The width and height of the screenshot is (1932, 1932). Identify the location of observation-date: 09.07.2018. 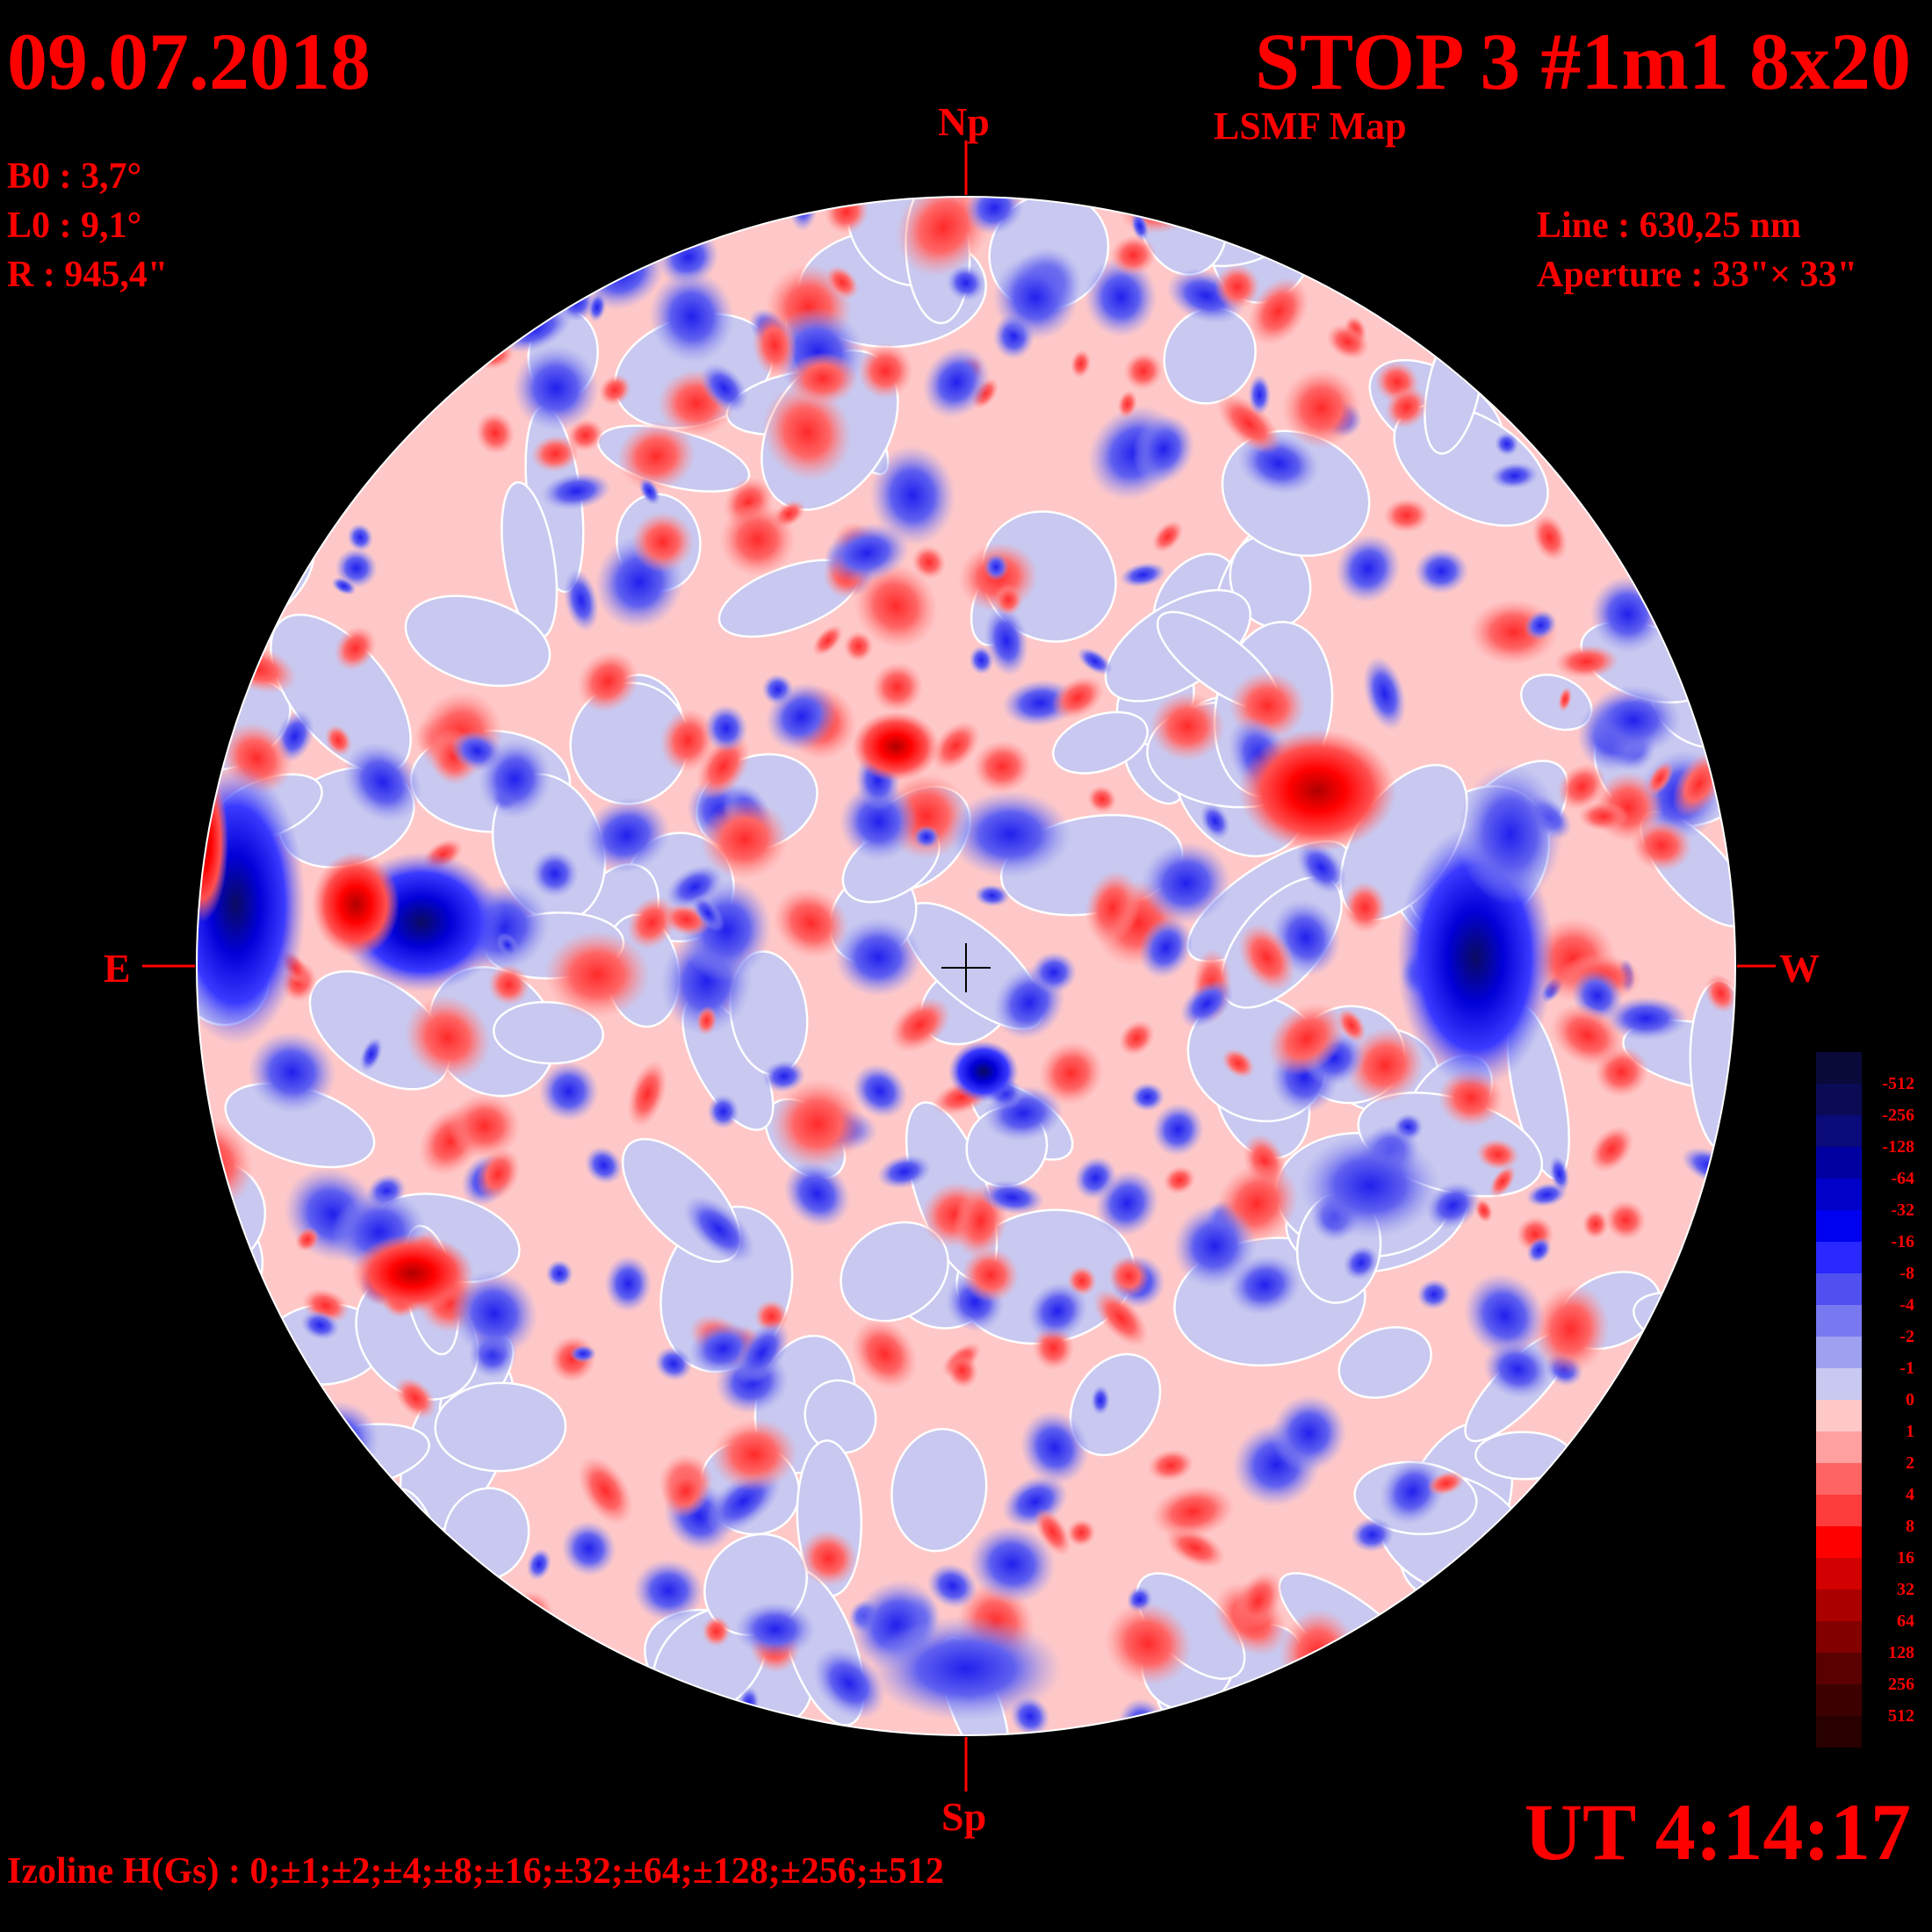
(189, 62).